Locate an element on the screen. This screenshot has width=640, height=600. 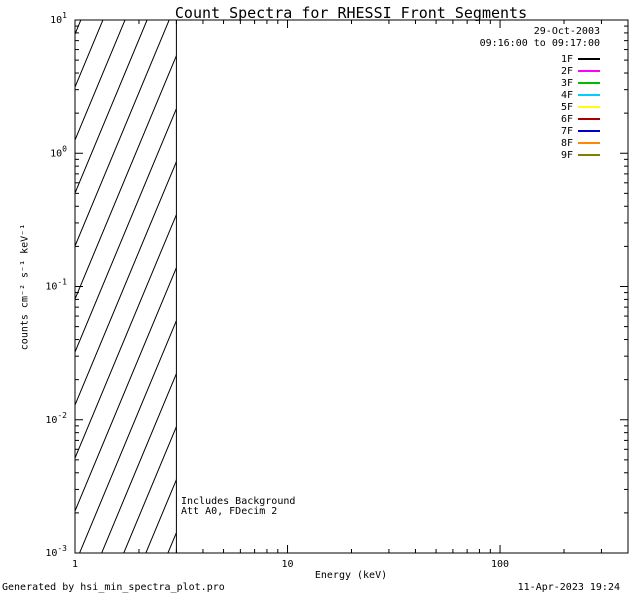
legend-entry-label: 7F is located at coordinates (566, 131).